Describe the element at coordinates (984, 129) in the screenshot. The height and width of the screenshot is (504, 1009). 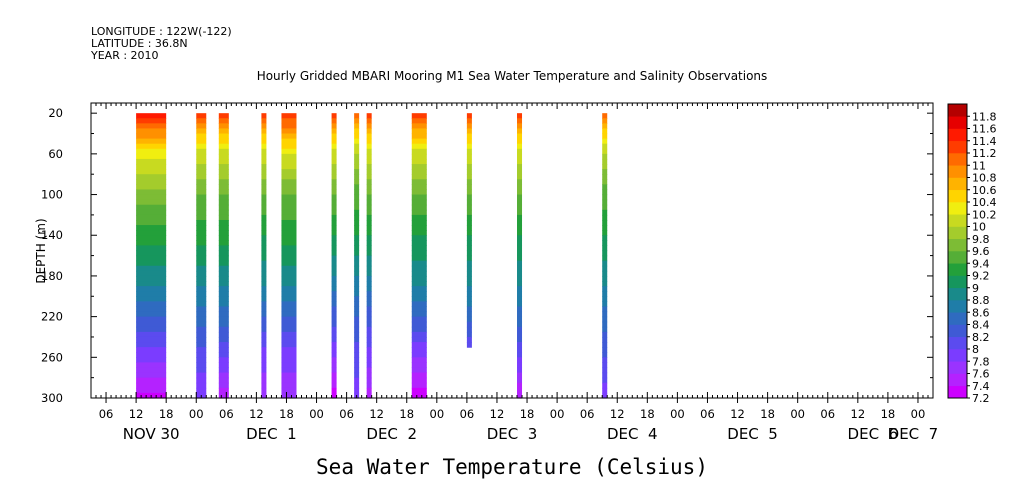
I see `colorbar-label: 11.6` at that location.